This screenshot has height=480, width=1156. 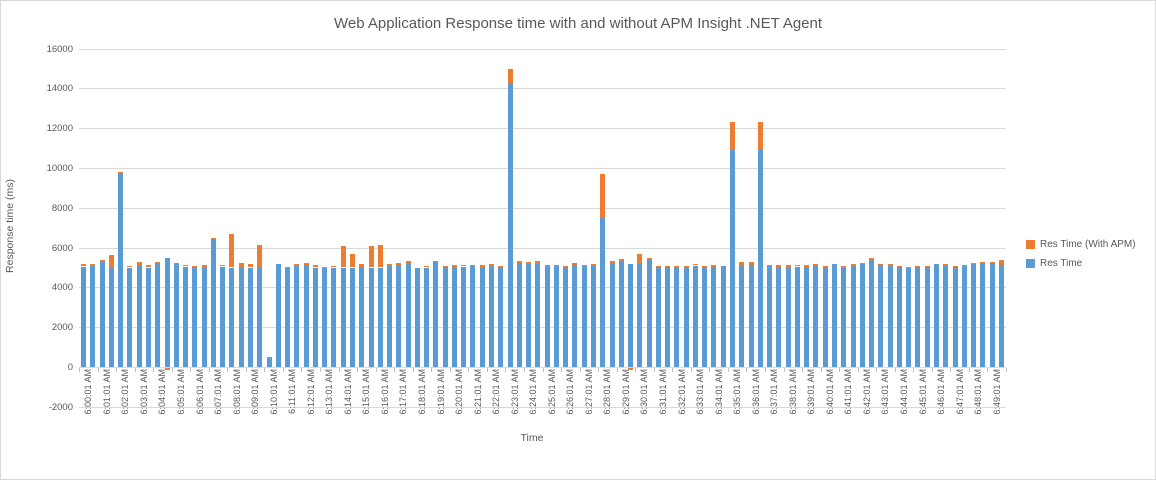 I want to click on x-axis-label: 6:07:01 AM, so click(x=218, y=392).